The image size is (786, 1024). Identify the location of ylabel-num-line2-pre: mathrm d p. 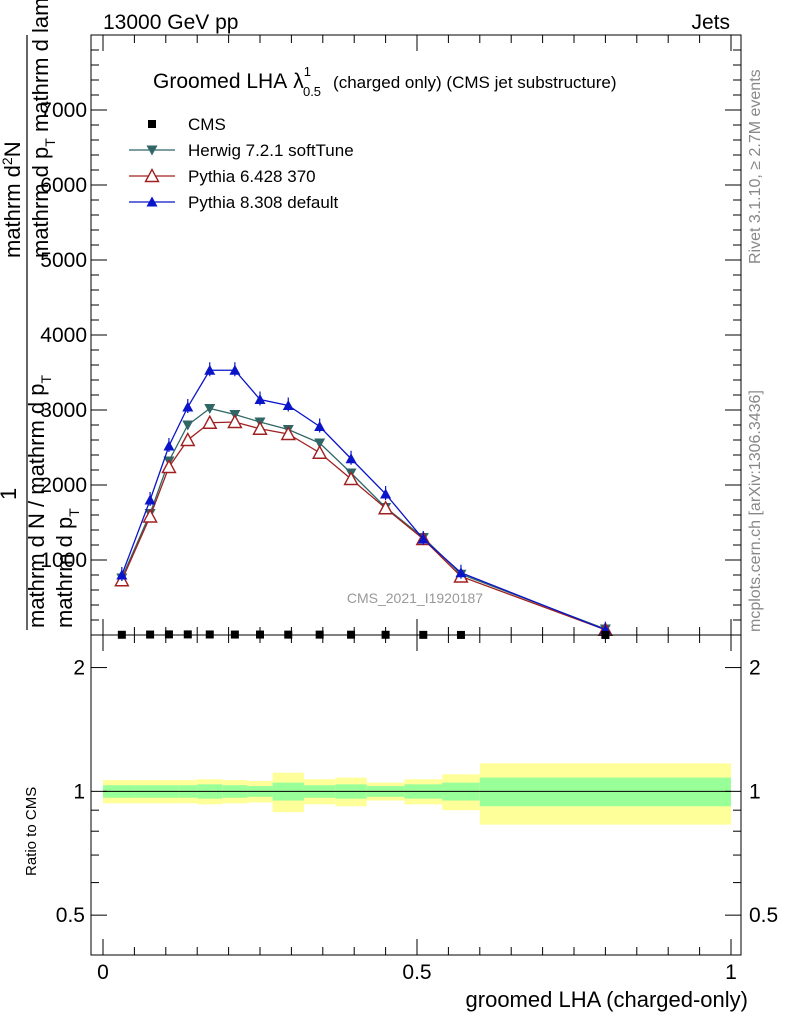
(40, 202).